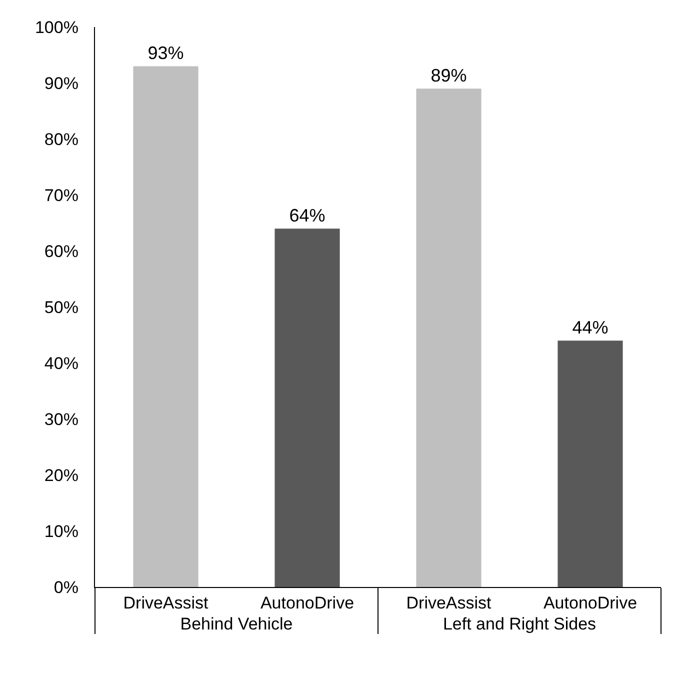 The image size is (674, 673). Describe the element at coordinates (166, 603) in the screenshot. I see `series-label: DriveAssist` at that location.